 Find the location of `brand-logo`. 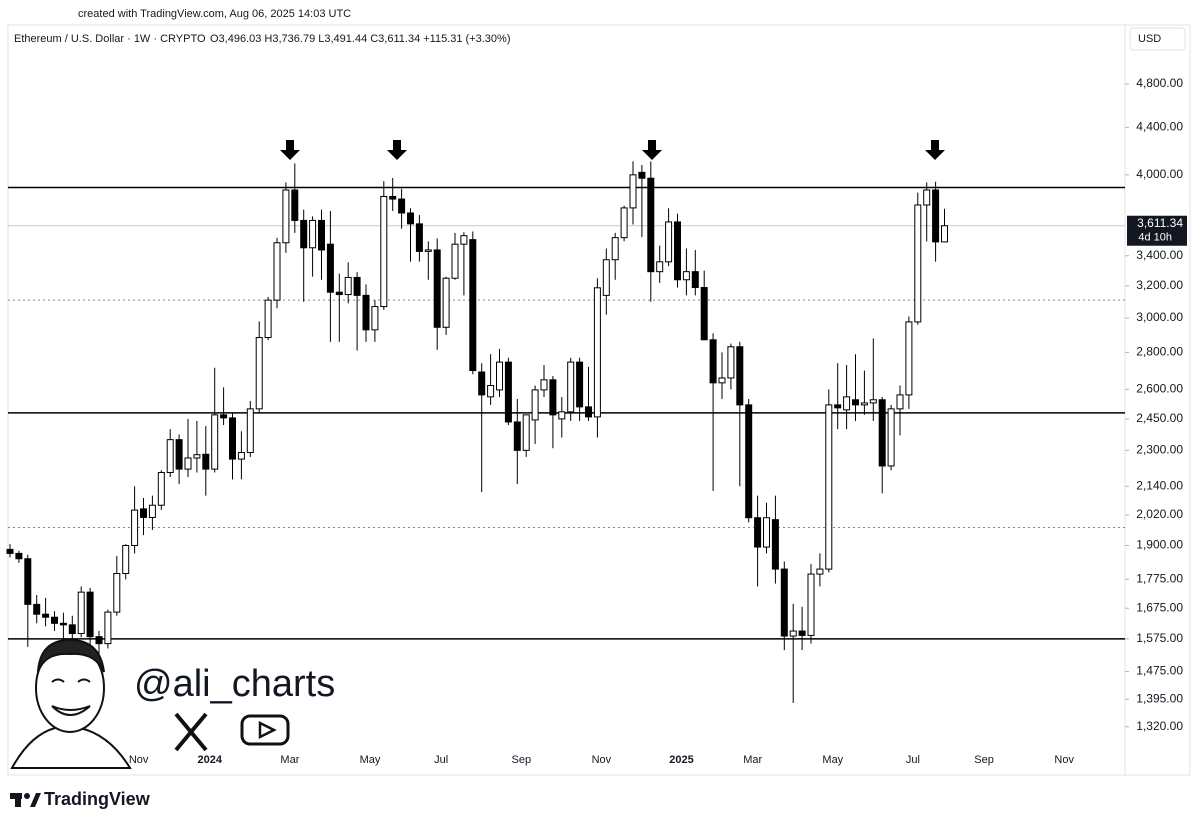

brand-logo is located at coordinates (25, 800).